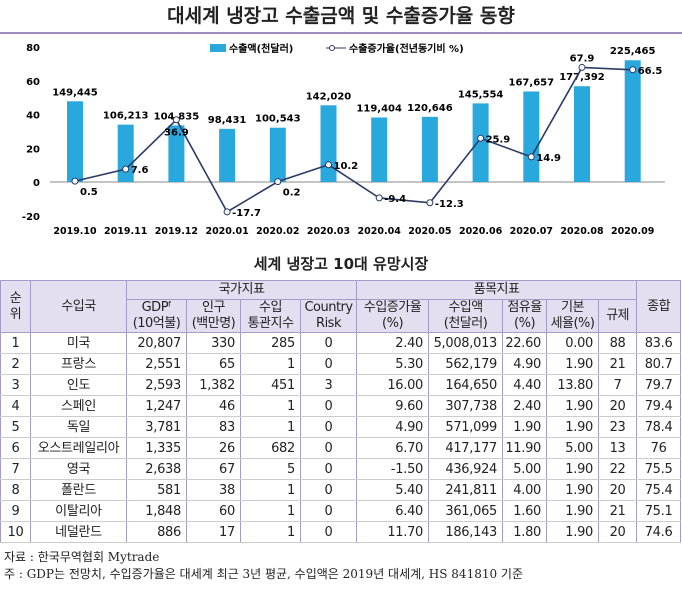  I want to click on table-cell: 65, so click(213, 364).